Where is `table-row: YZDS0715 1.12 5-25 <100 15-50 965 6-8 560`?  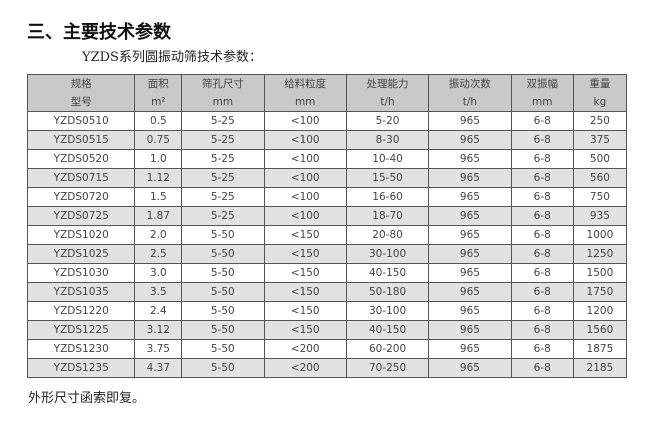 table-row: YZDS0715 1.12 5-25 <100 15-50 965 6-8 560 is located at coordinates (327, 178).